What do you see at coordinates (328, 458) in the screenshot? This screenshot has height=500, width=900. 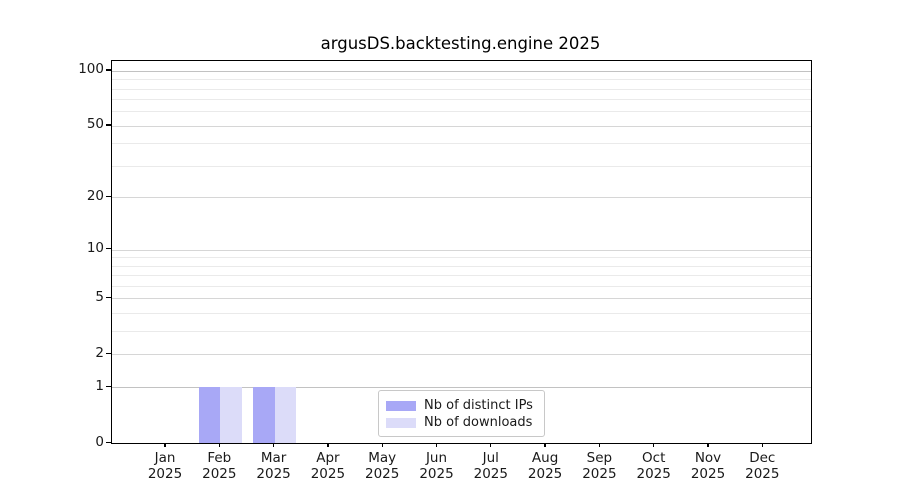 I see `x-tick-month: Apr` at bounding box center [328, 458].